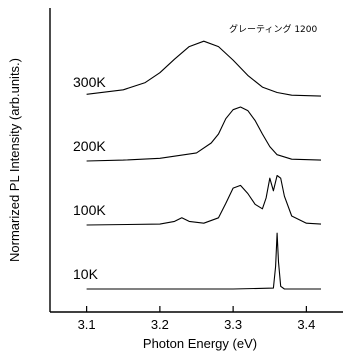  Describe the element at coordinates (273, 29) in the screenshot. I see `grating-annotation: グレーティング 1200` at that location.